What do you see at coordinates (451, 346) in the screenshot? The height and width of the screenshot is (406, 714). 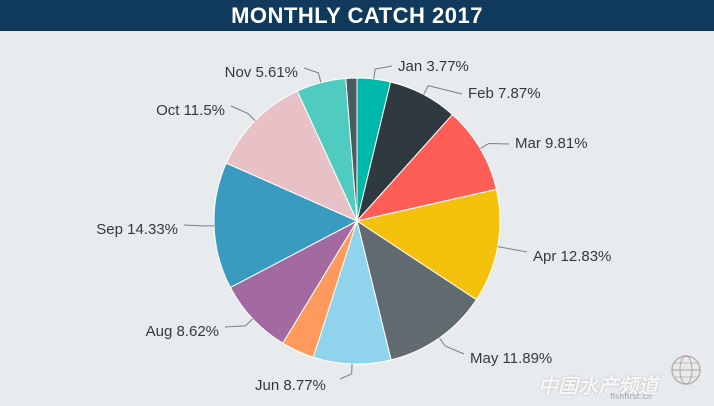 I see `leader-line-may` at bounding box center [451, 346].